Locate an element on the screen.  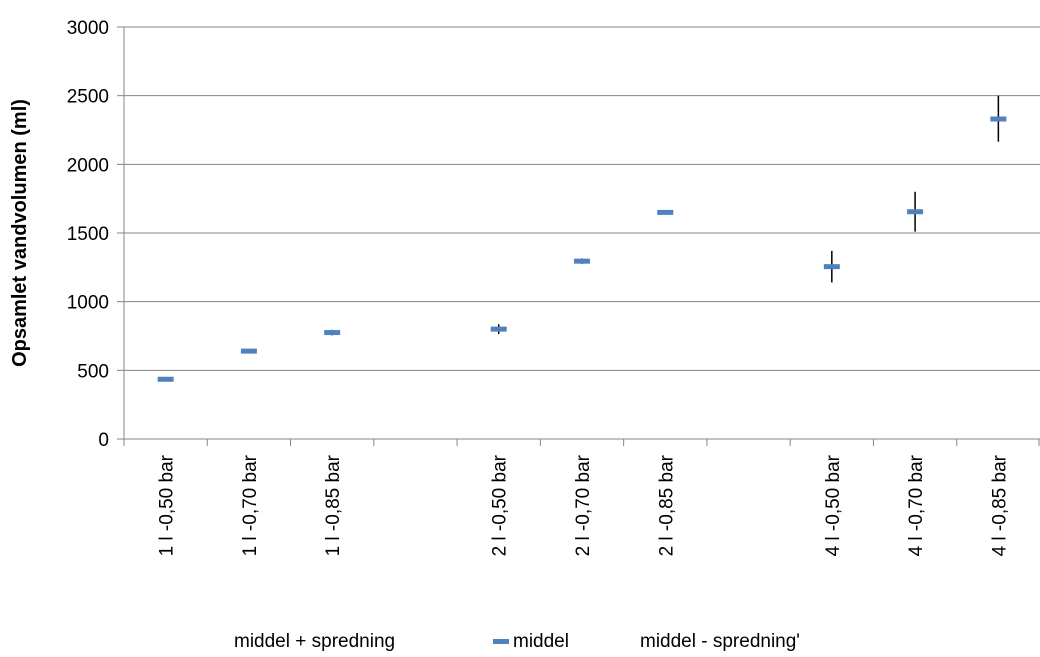
y-tick-label: 0 is located at coordinates (103, 440).